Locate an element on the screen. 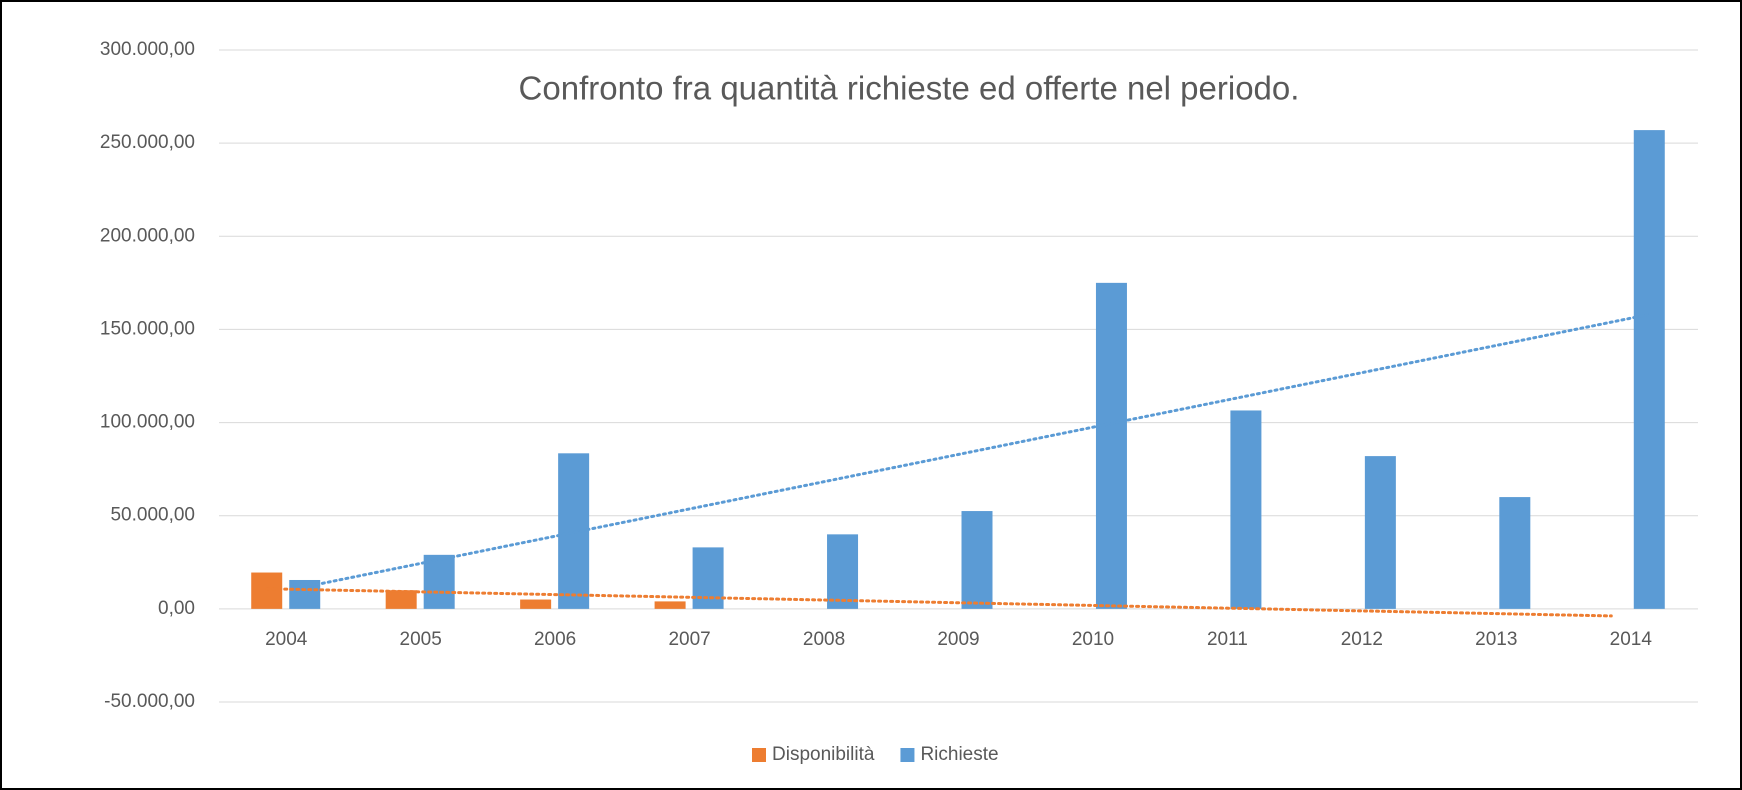 Image resolution: width=1742 pixels, height=790 pixels. x-tick-label: 2011 is located at coordinates (1227, 639).